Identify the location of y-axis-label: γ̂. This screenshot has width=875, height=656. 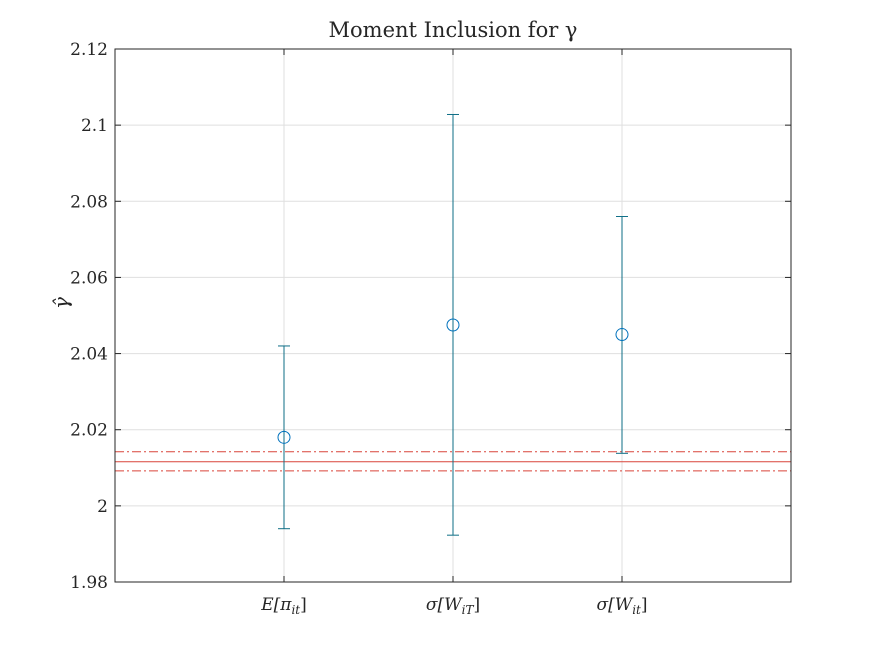
(61, 303).